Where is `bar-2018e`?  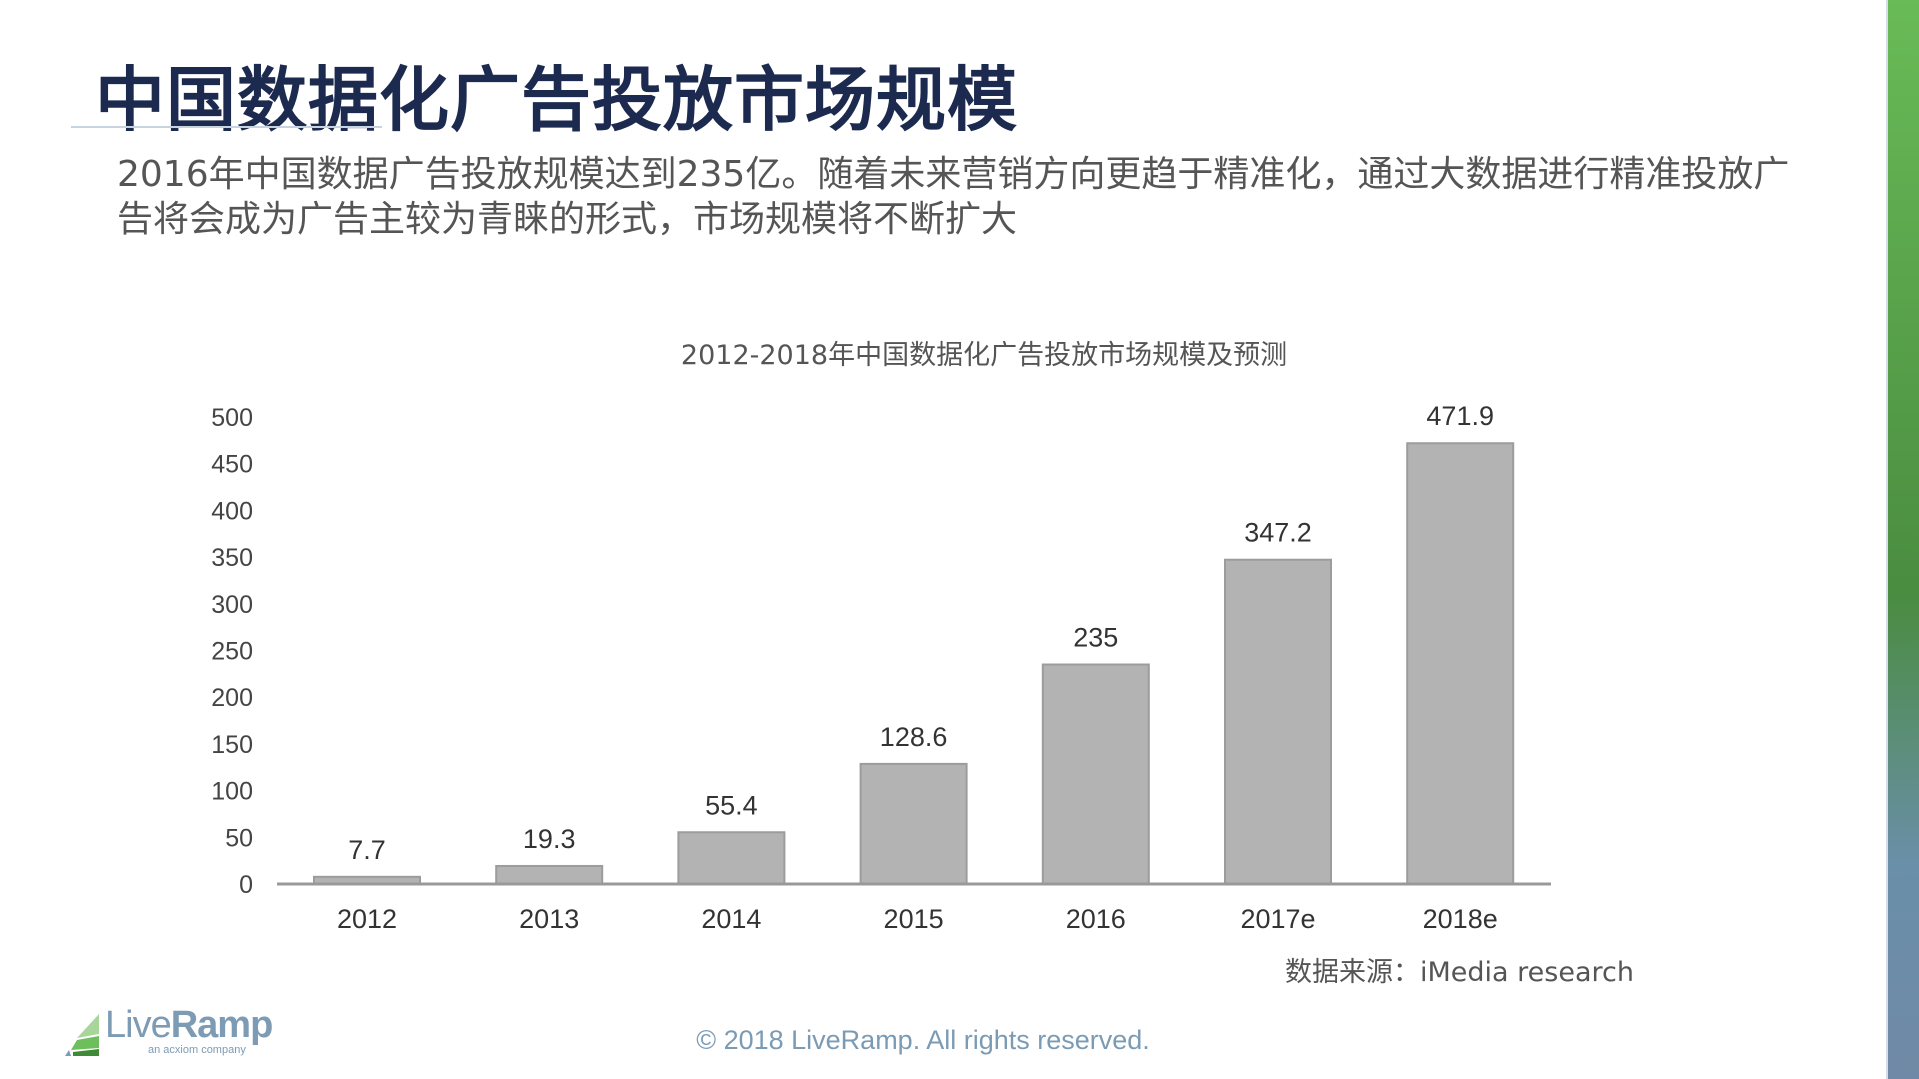 bar-2018e is located at coordinates (1460, 663).